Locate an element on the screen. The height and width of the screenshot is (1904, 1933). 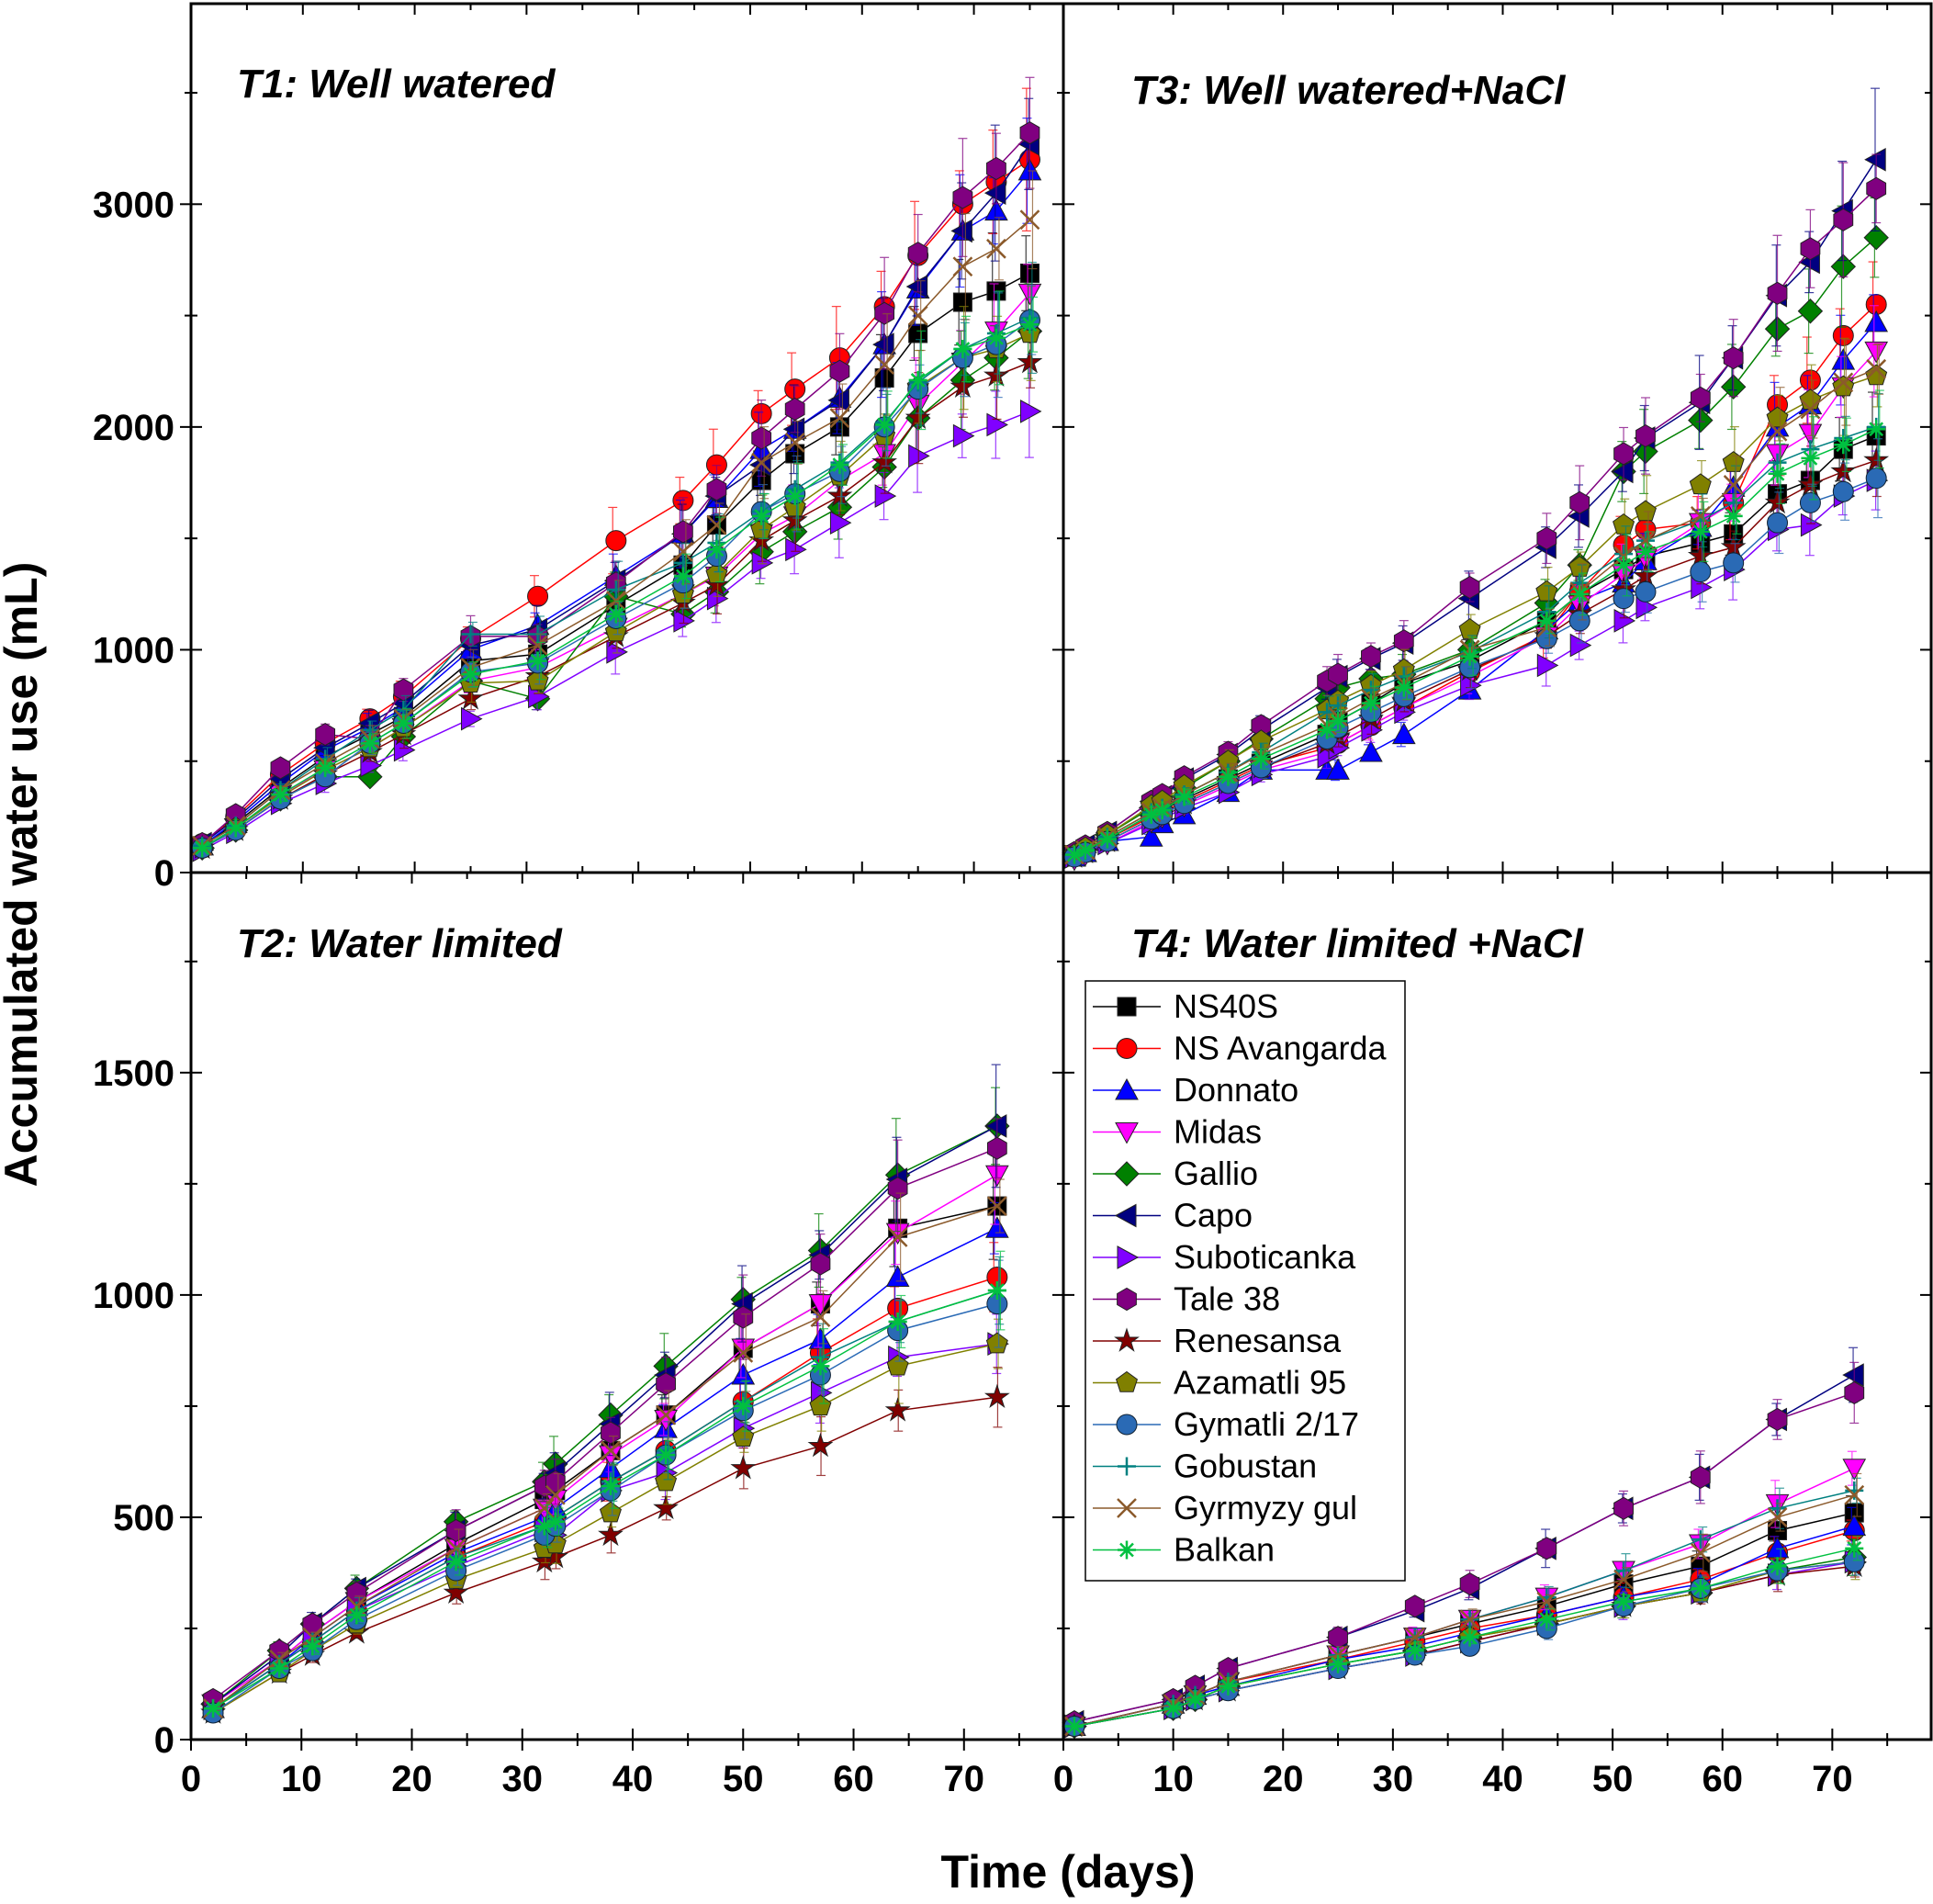
panel-title-t3: T3: Well watered+NaCl is located at coordinates (1348, 90).